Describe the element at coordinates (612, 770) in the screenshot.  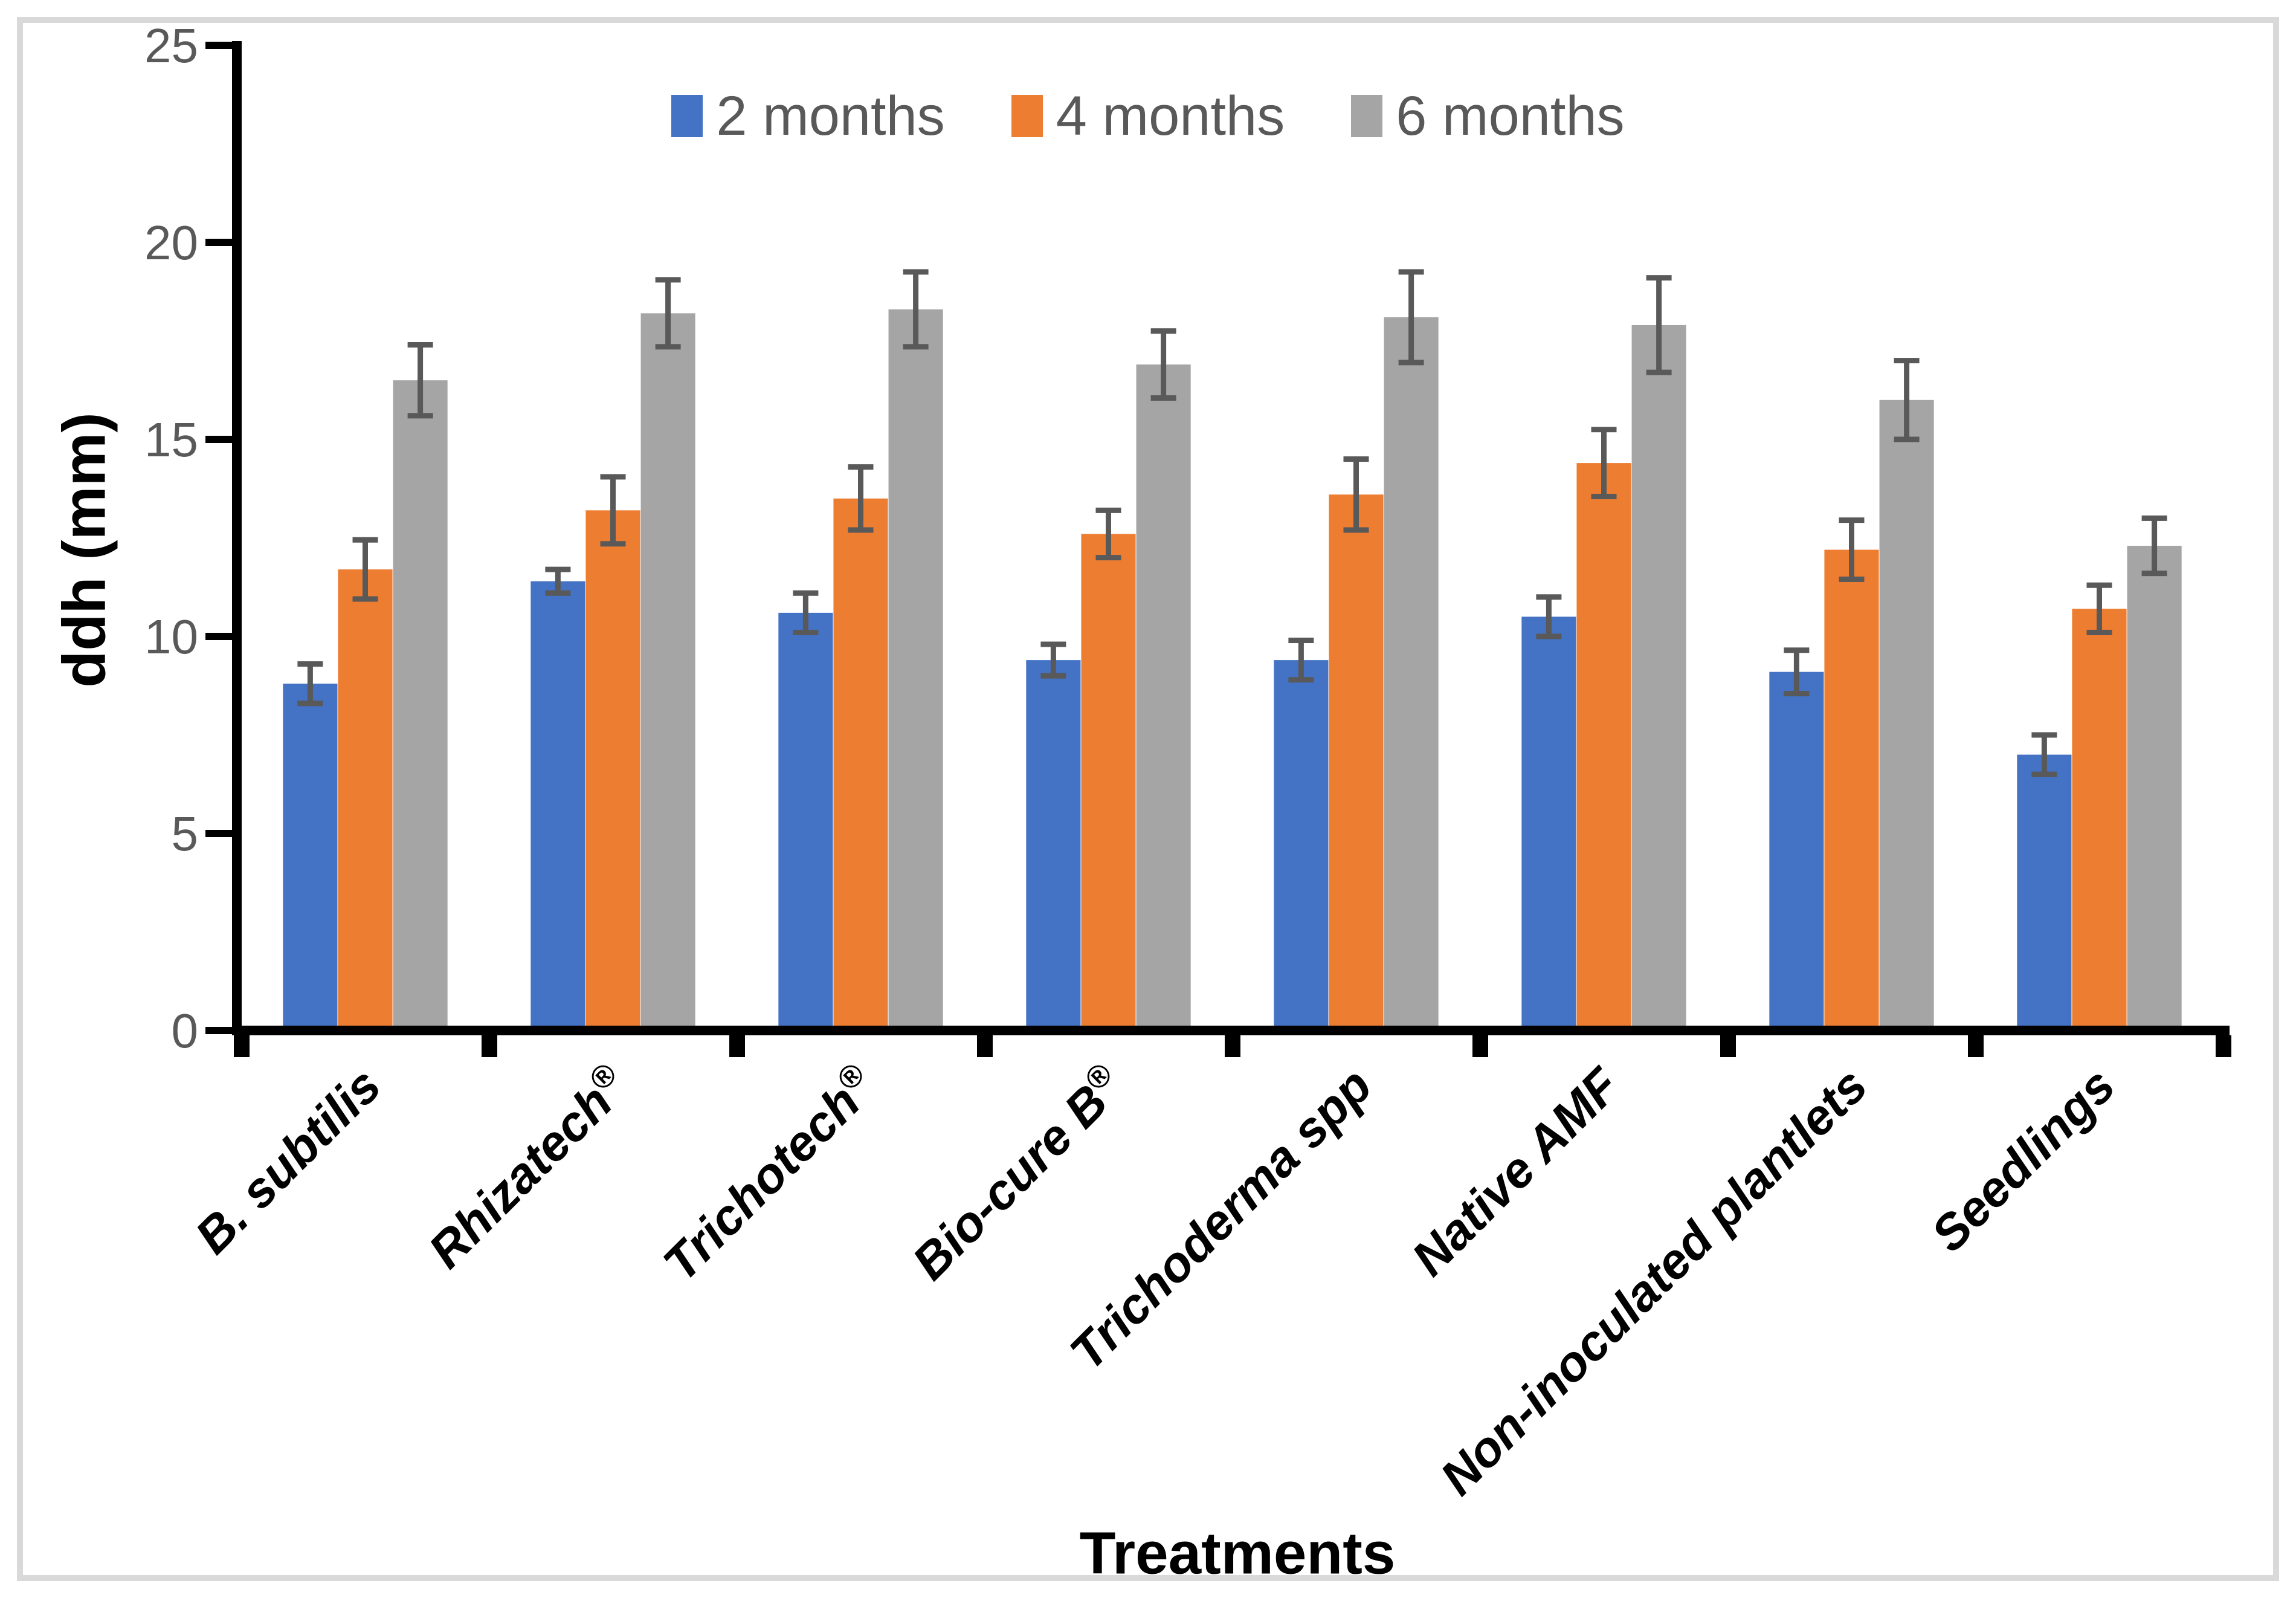
I see `bar-4-months-cat1` at that location.